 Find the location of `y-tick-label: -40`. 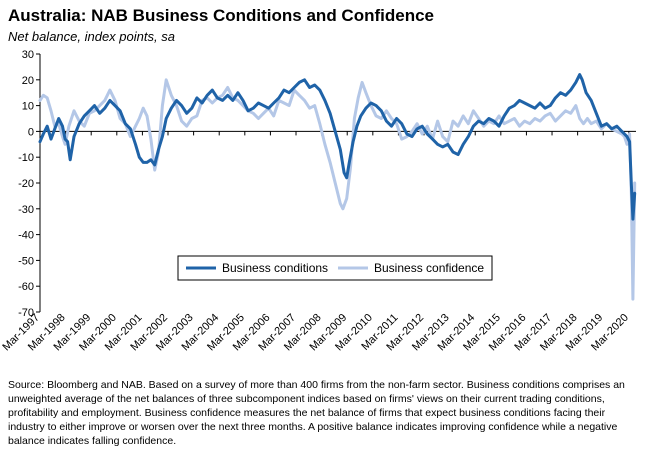

y-tick-label: -40 is located at coordinates (26, 236).